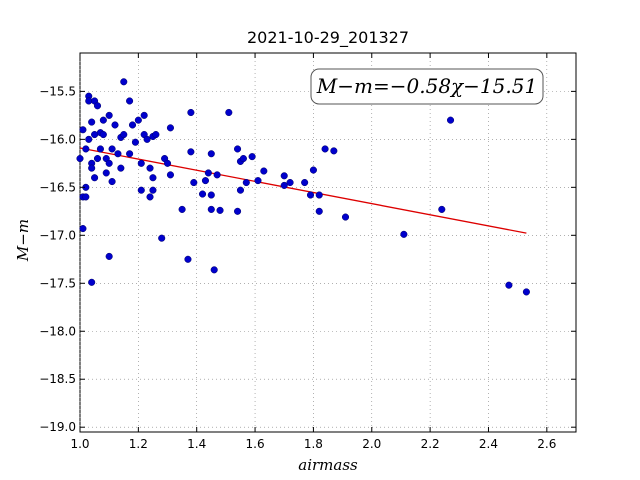  I want to click on annotation-box, so click(427, 86).